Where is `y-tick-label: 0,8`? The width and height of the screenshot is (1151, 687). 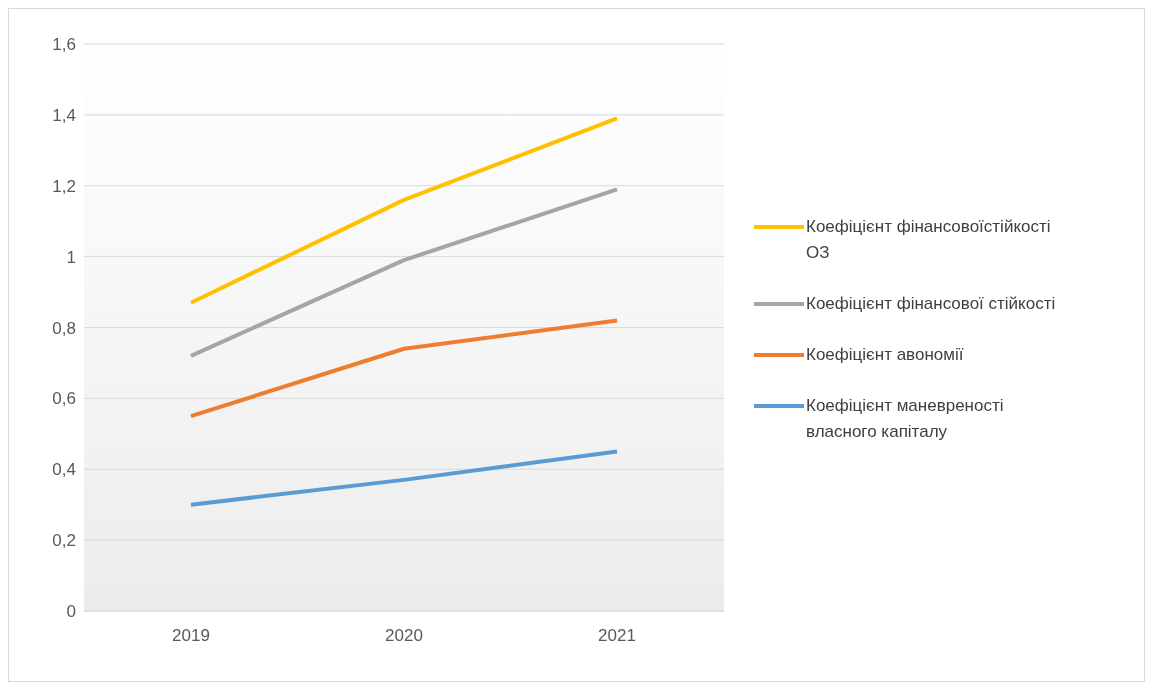 y-tick-label: 0,8 is located at coordinates (64, 328).